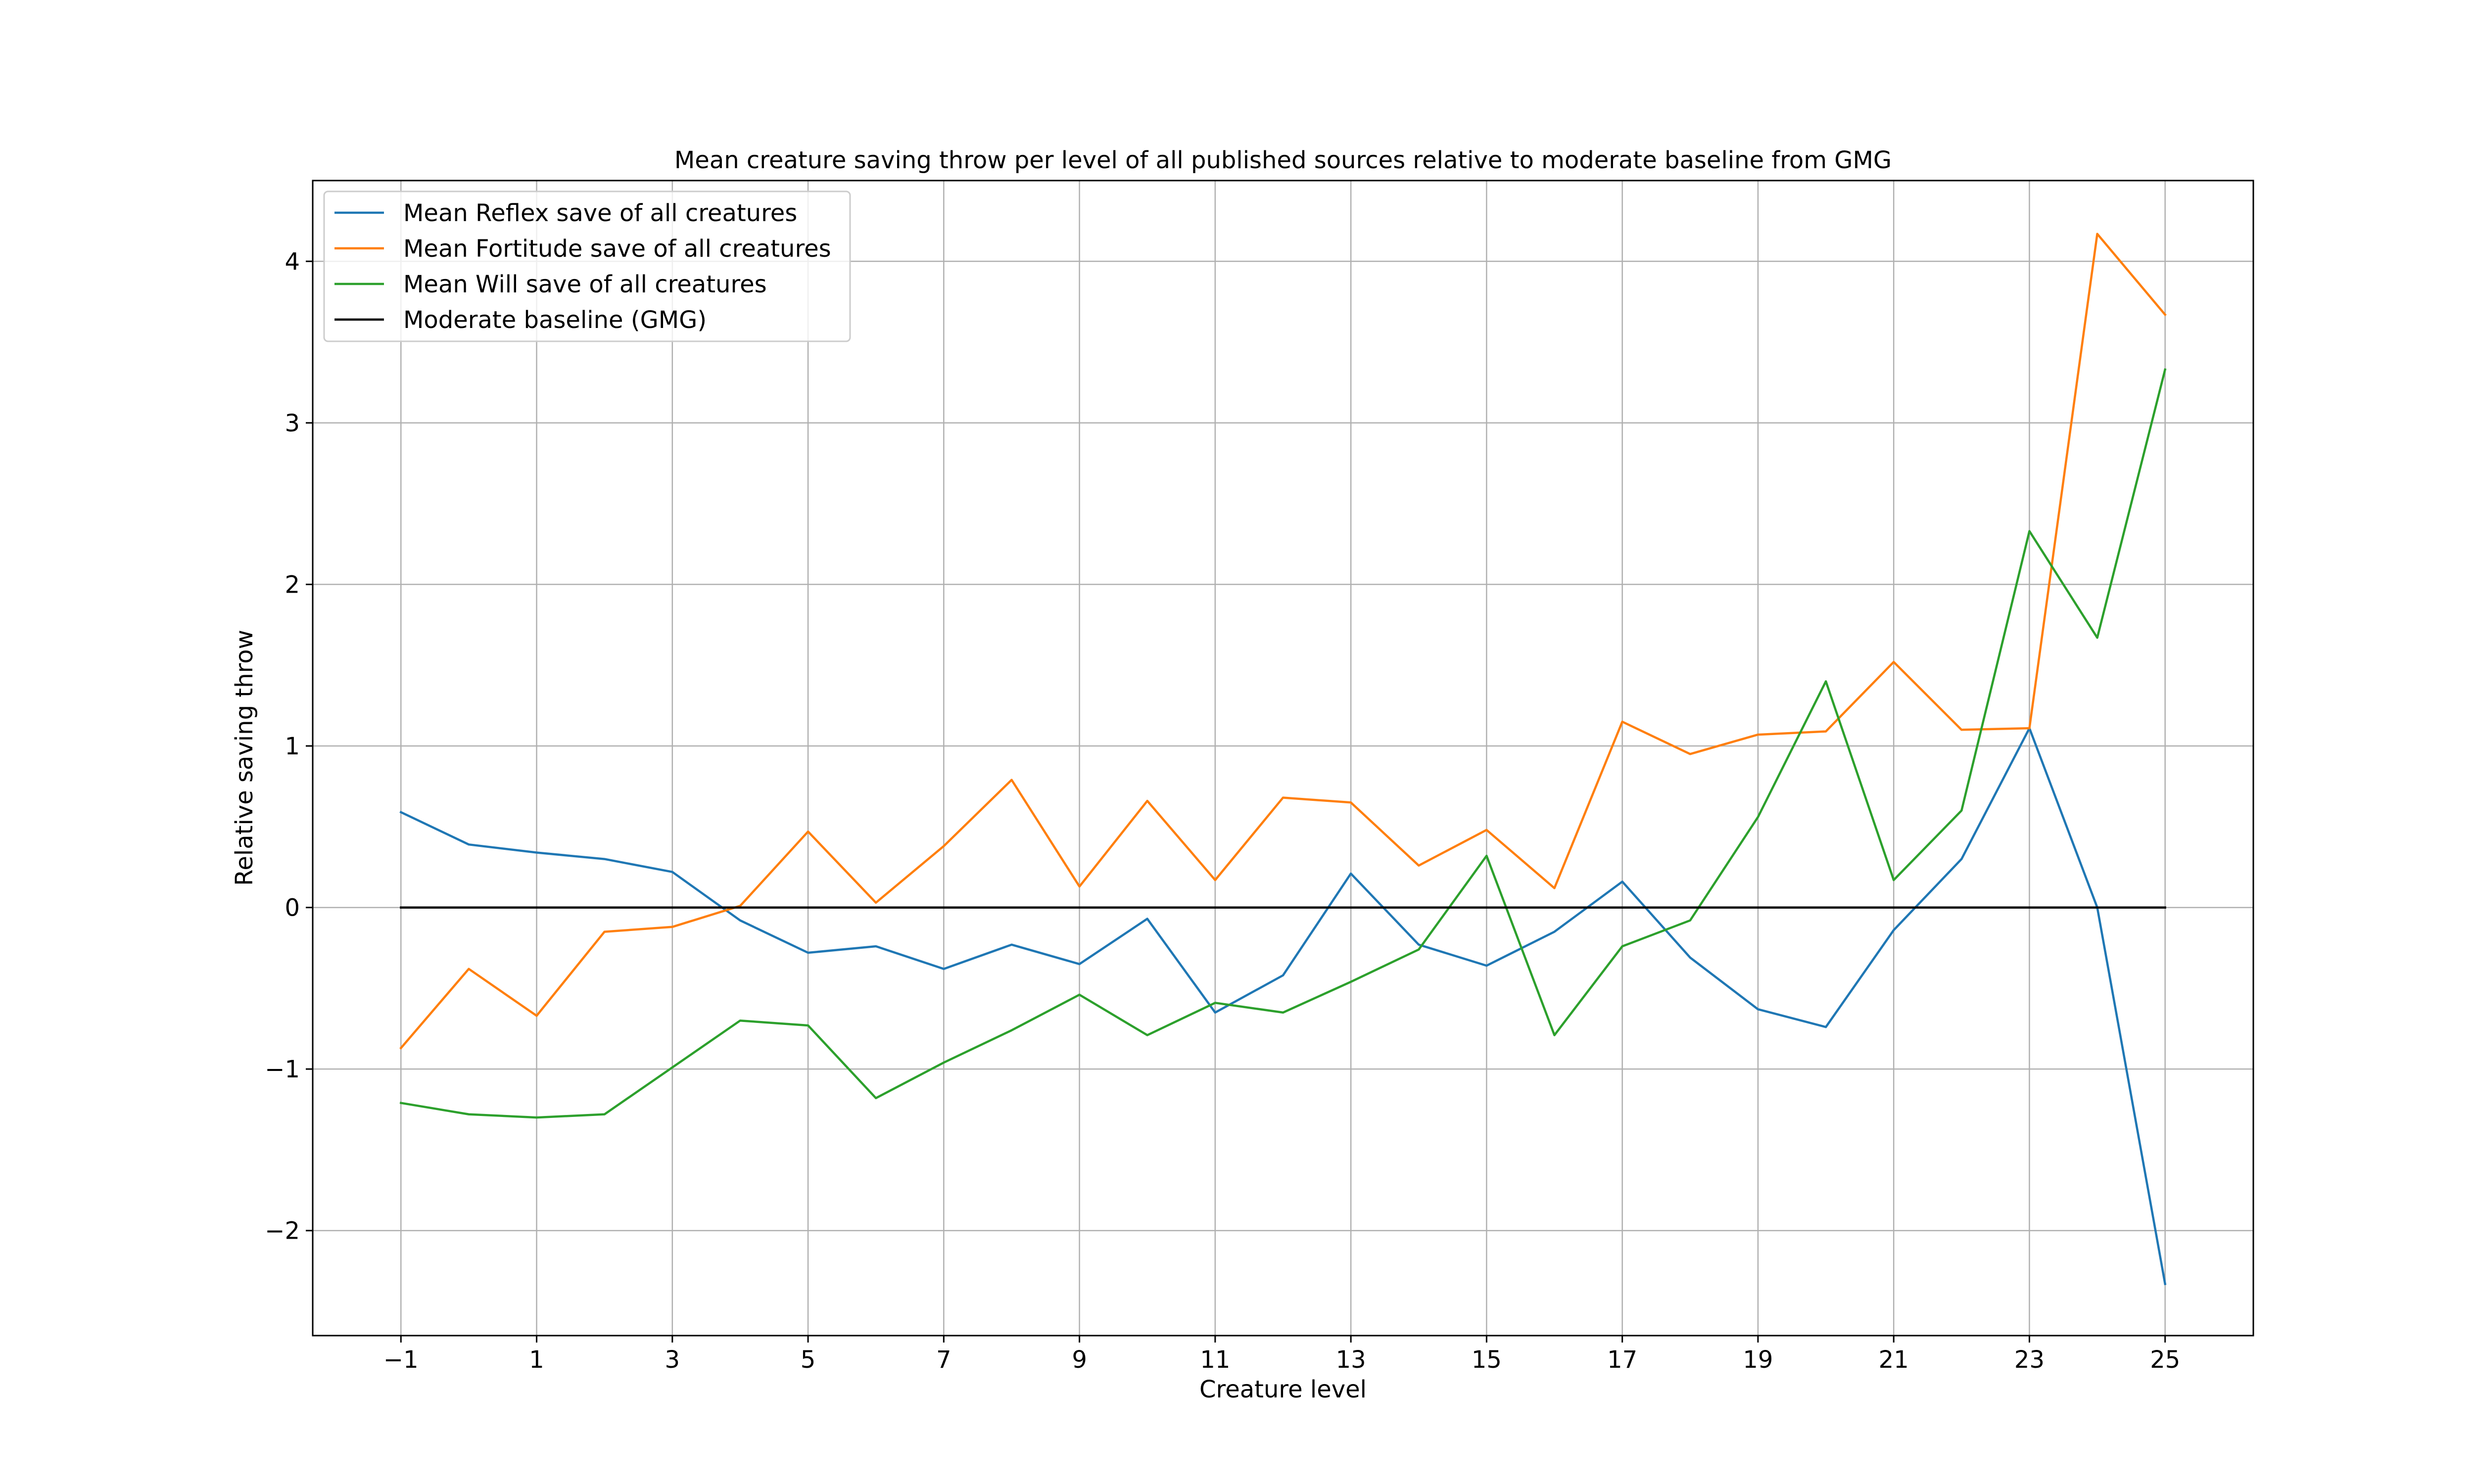  Describe the element at coordinates (1622, 1360) in the screenshot. I see `x-tick-label: 17` at that location.